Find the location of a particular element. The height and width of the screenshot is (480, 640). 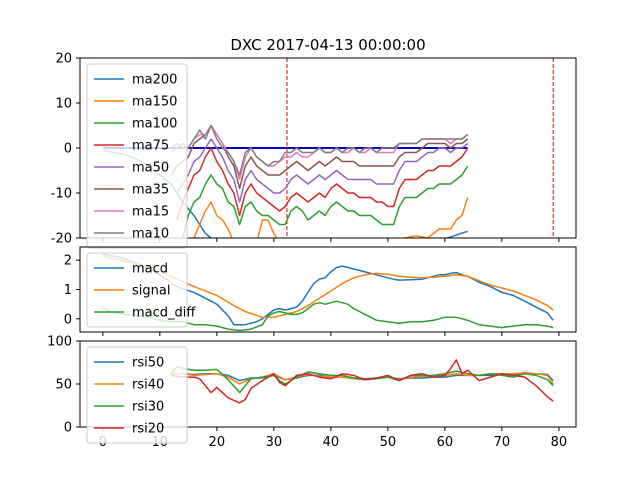

legend-box-price is located at coordinates (137, 156).